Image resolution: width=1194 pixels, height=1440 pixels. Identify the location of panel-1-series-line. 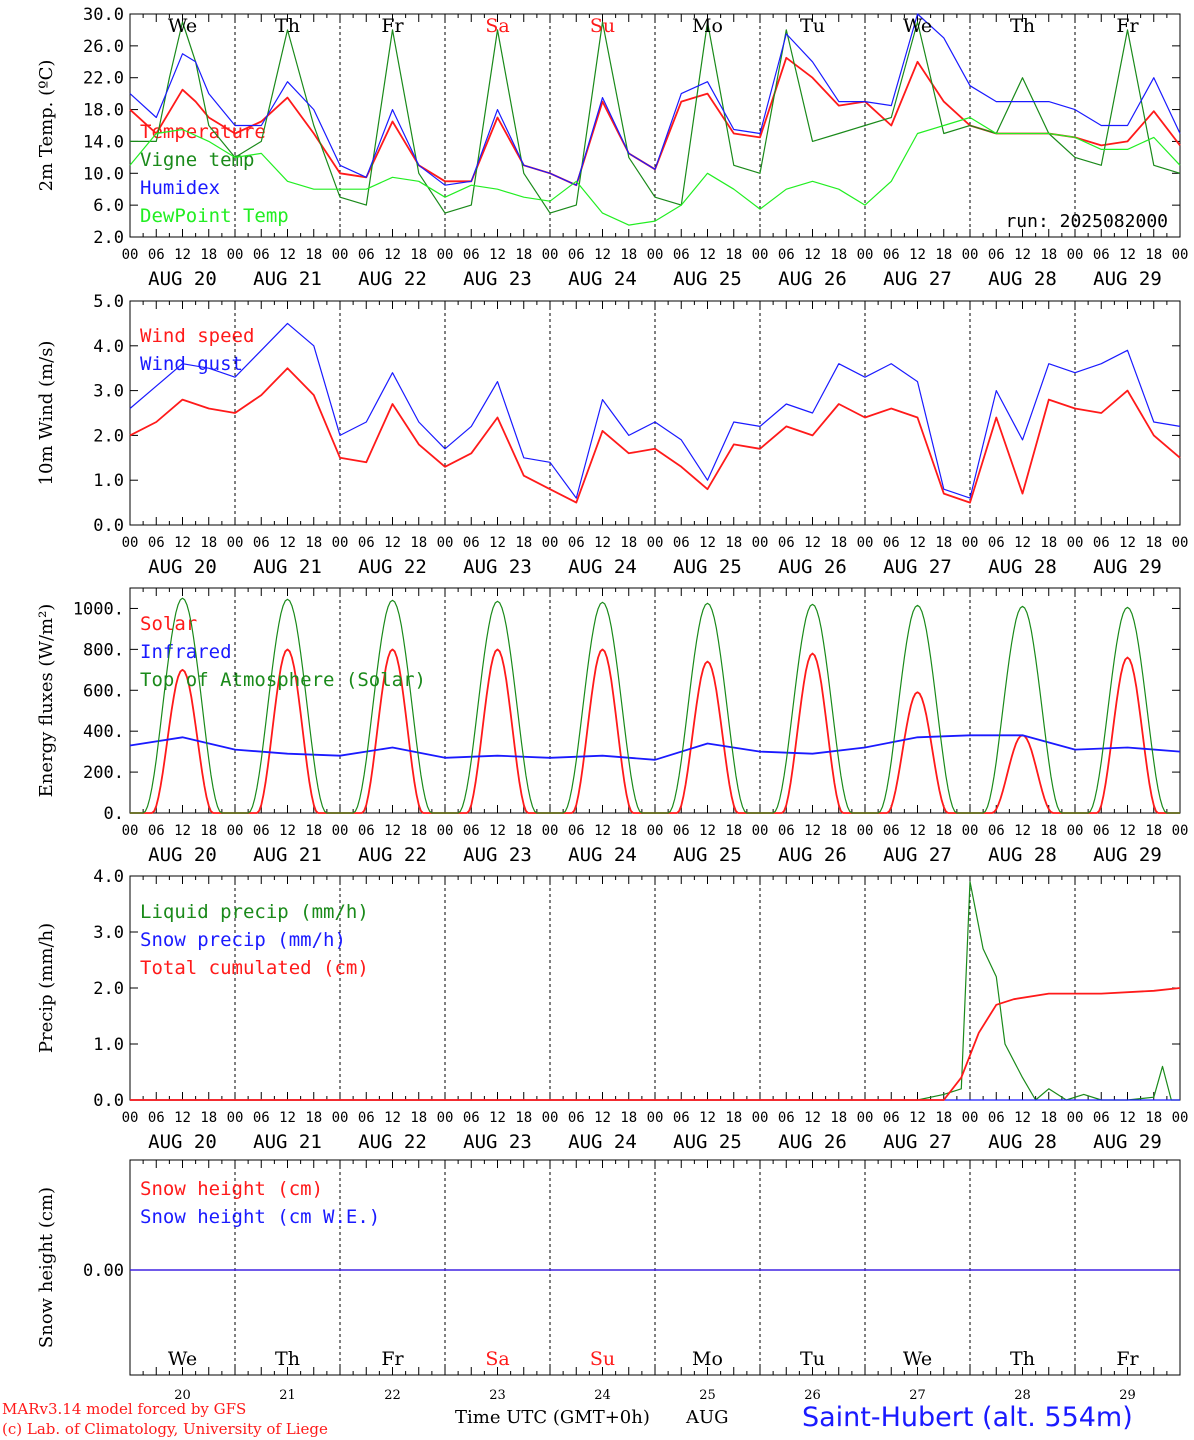
(655, 99).